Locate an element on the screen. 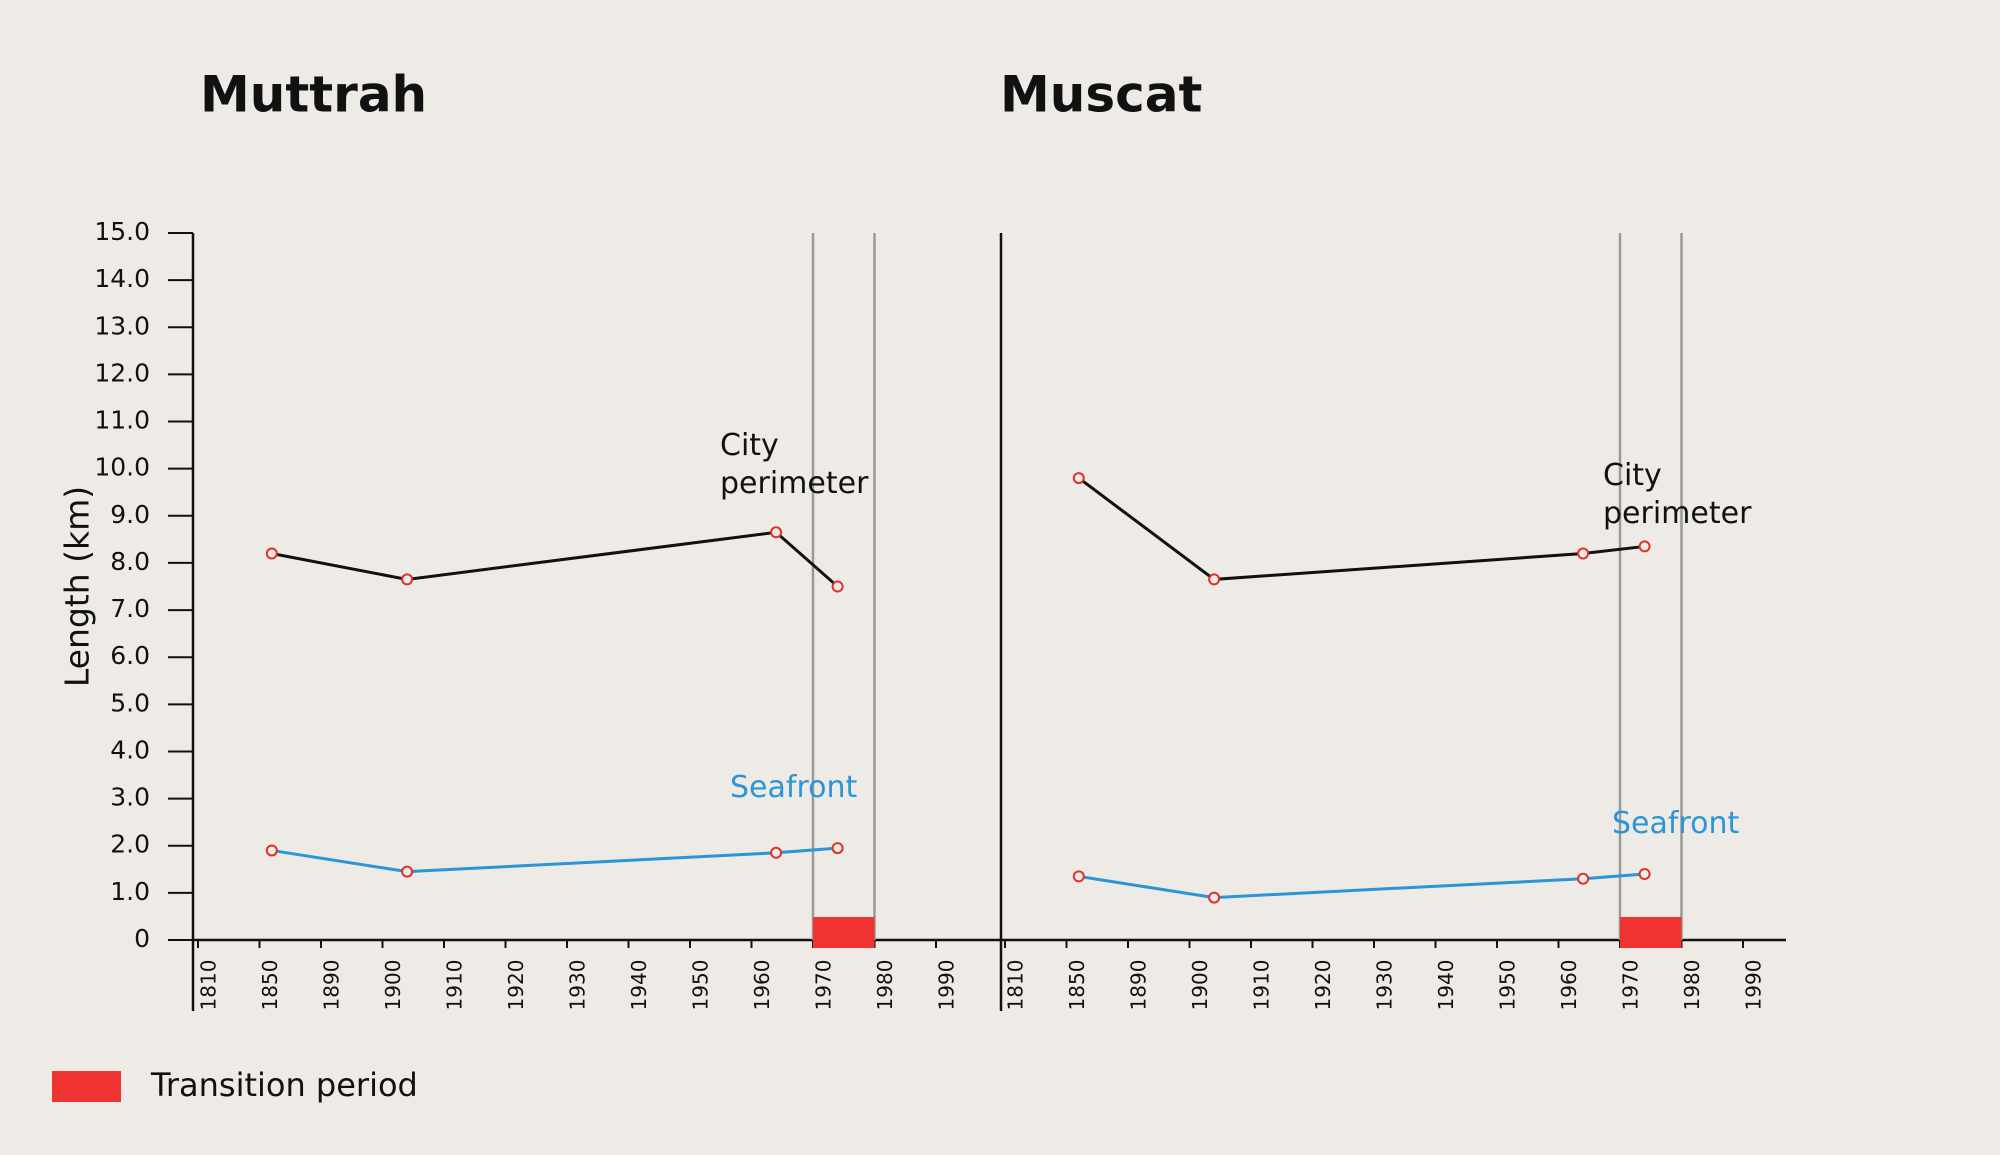 This screenshot has width=2000, height=1155. panel-title: Muttrah is located at coordinates (313, 95).